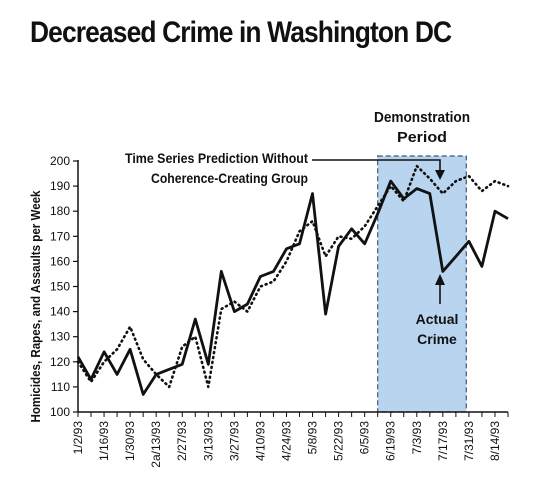 This screenshot has height=481, width=534. What do you see at coordinates (339, 441) in the screenshot?
I see `x-tick-label: 5/22/93` at bounding box center [339, 441].